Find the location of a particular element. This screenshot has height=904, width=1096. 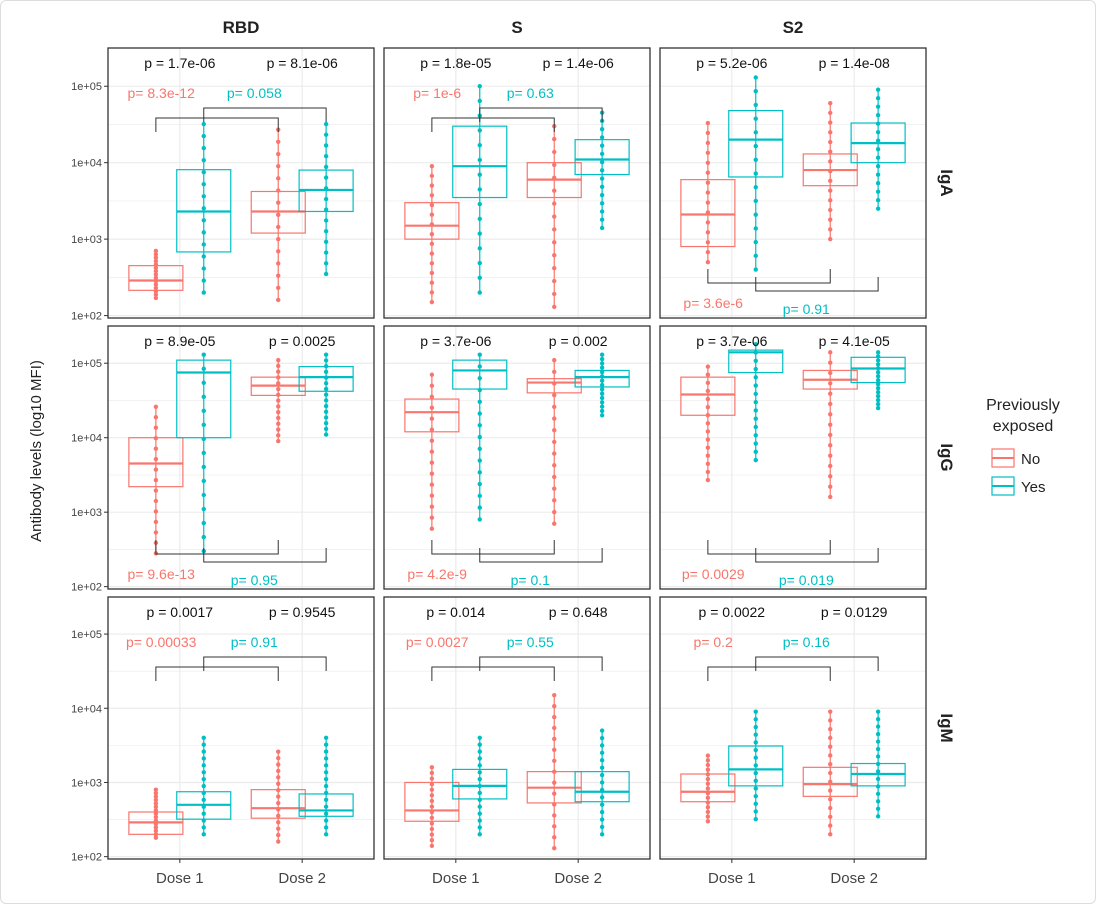

p-value-Dose 1: p = 1.7e-06 is located at coordinates (179, 63).